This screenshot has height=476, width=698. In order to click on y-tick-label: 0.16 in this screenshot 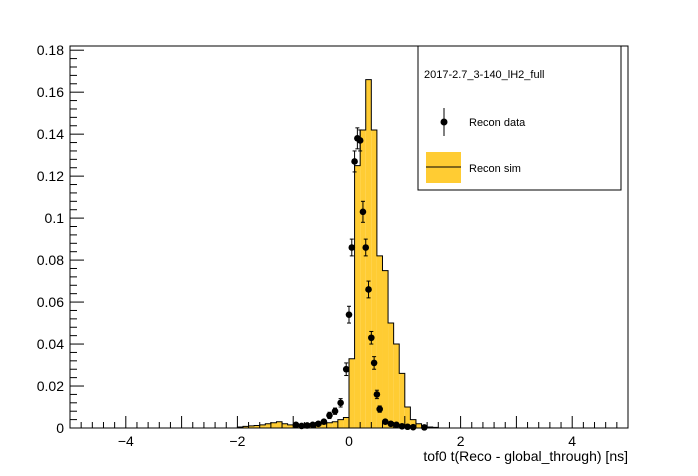, I will do `click(50, 92)`.